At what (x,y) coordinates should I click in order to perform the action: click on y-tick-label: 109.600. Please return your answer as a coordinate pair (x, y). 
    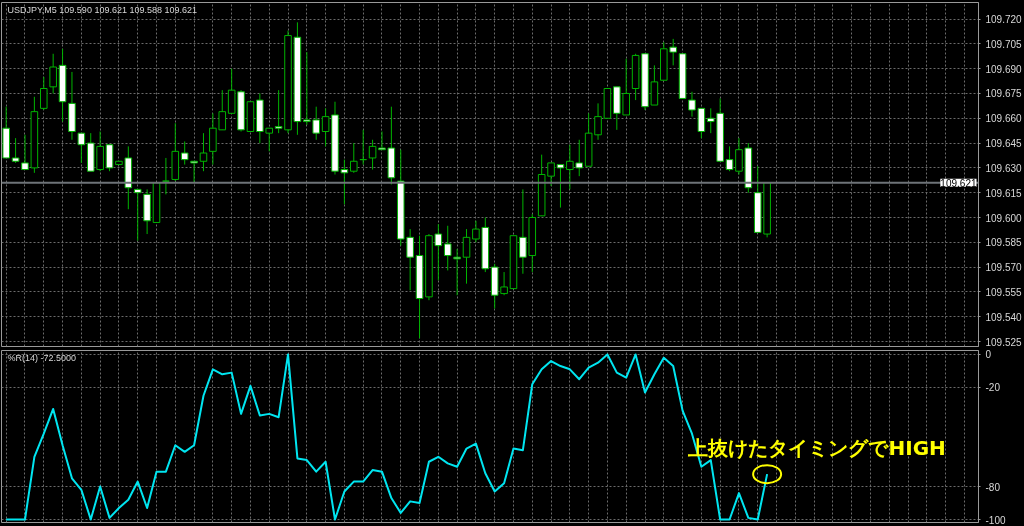
    Looking at the image, I should click on (1004, 218).